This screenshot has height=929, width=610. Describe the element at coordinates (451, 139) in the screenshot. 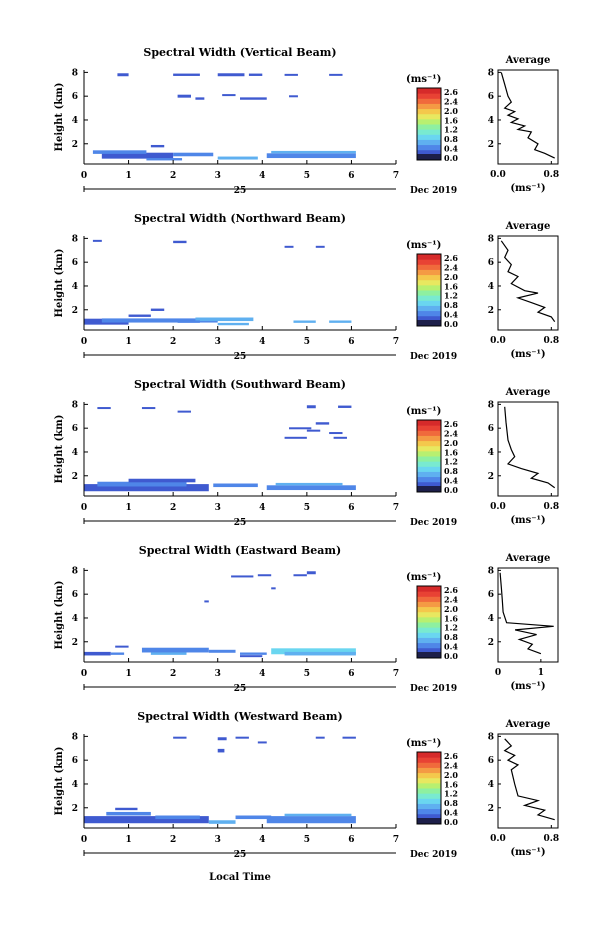

I see `colorbar-tick-label: 0.8` at that location.